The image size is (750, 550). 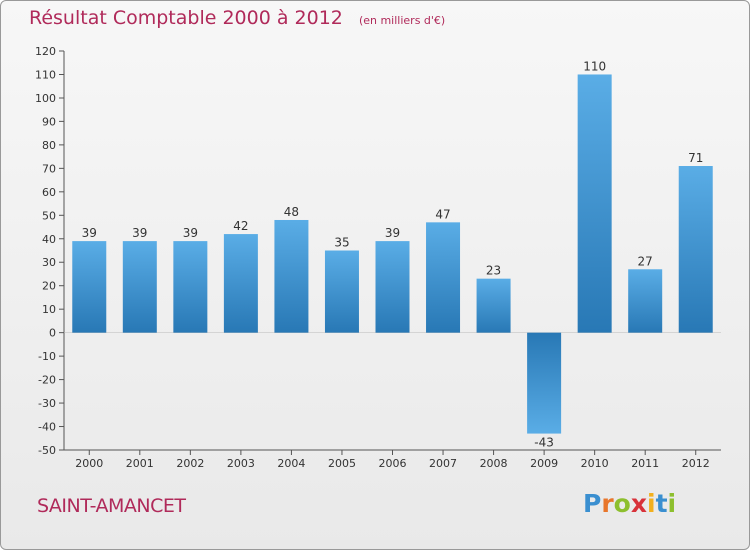 What do you see at coordinates (49, 286) in the screenshot?
I see `y-tick-label: 20` at bounding box center [49, 286].